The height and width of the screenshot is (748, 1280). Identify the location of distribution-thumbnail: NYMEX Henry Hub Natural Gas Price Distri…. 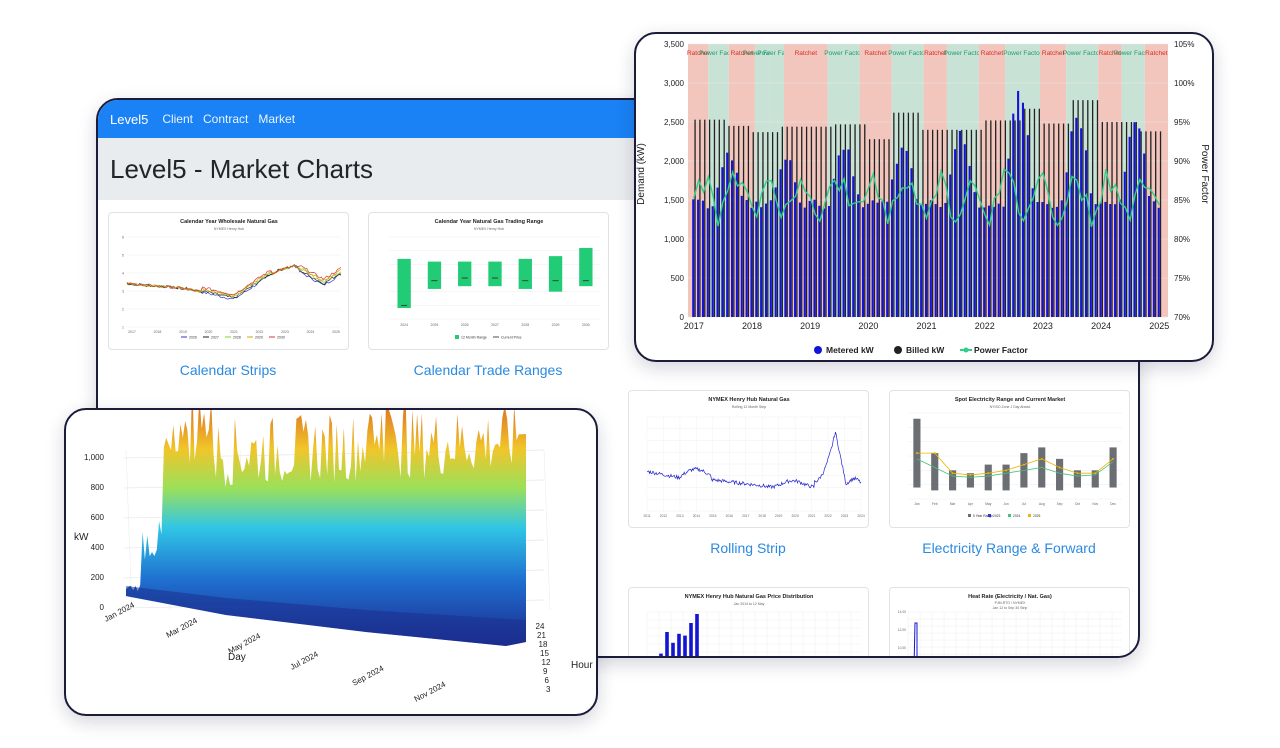
(748, 621).